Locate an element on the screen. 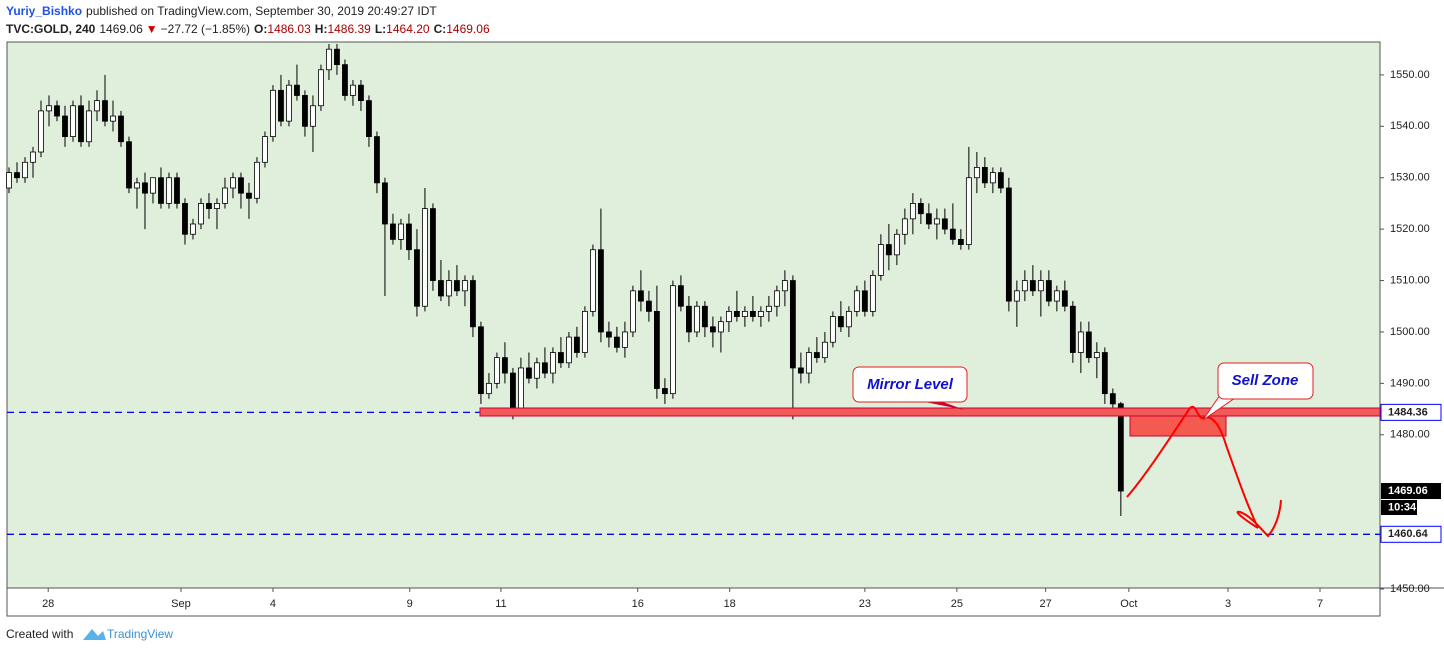  x-tick-label: 16 is located at coordinates (638, 604).